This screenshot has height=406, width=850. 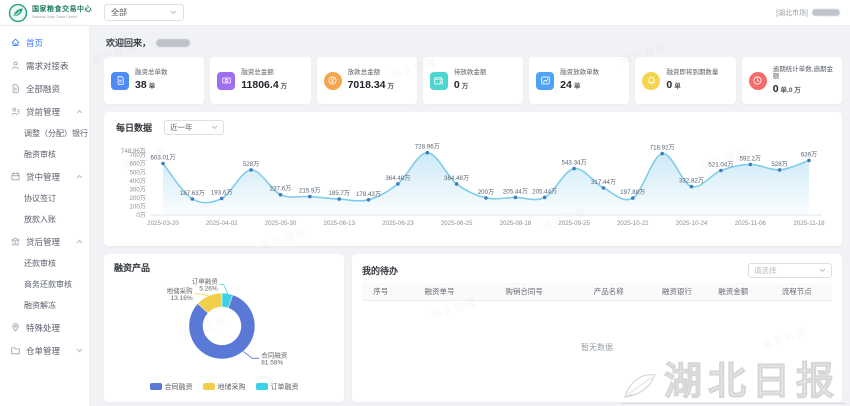 I want to click on svg-text: 2025-08-18, so click(x=516, y=223).